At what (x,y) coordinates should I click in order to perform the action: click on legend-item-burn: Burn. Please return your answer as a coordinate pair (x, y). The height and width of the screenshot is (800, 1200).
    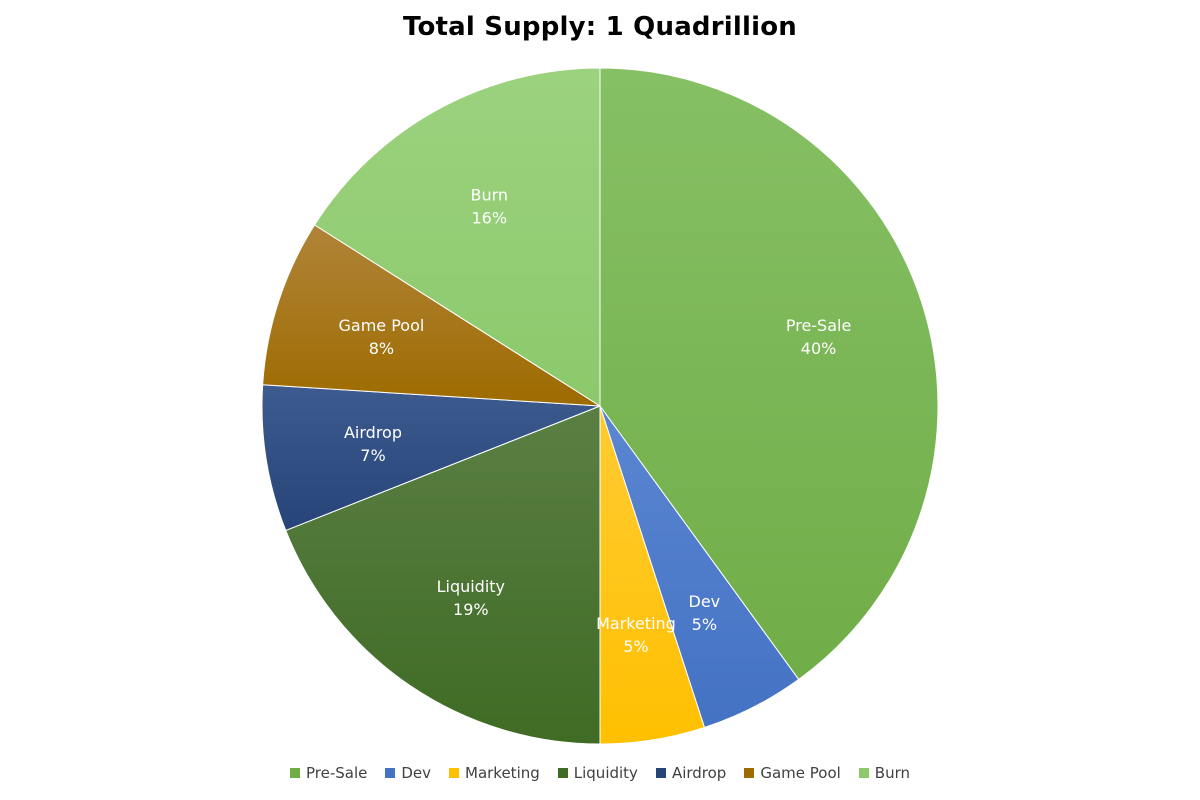
    Looking at the image, I should click on (884, 773).